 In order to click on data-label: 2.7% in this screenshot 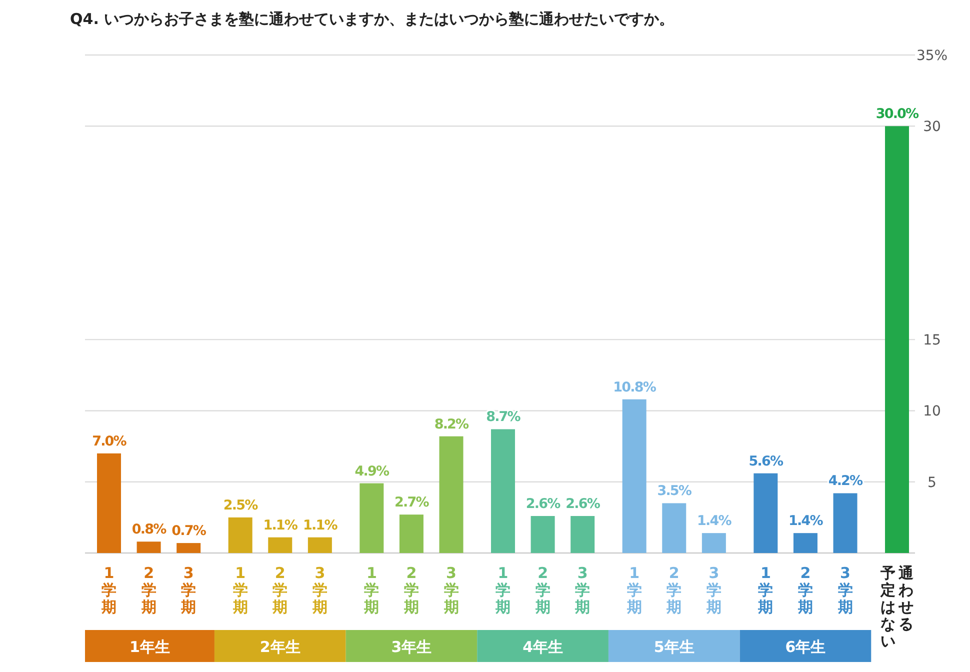, I will do `click(412, 502)`.